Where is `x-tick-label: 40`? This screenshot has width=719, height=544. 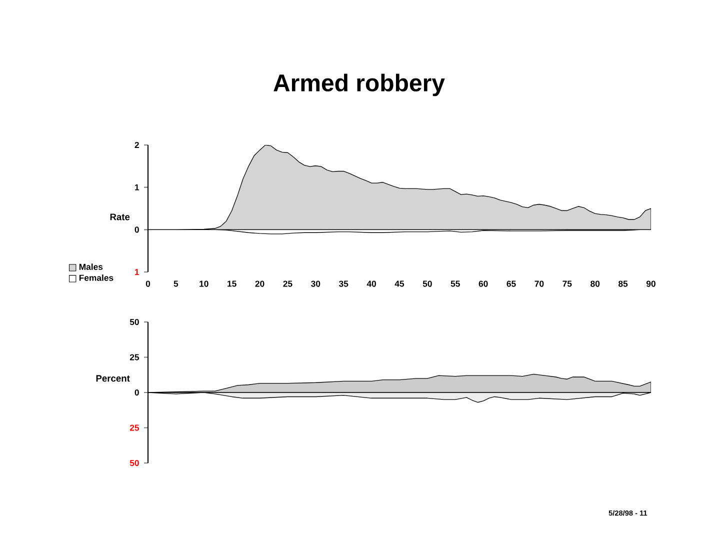
x-tick-label: 40 is located at coordinates (371, 283).